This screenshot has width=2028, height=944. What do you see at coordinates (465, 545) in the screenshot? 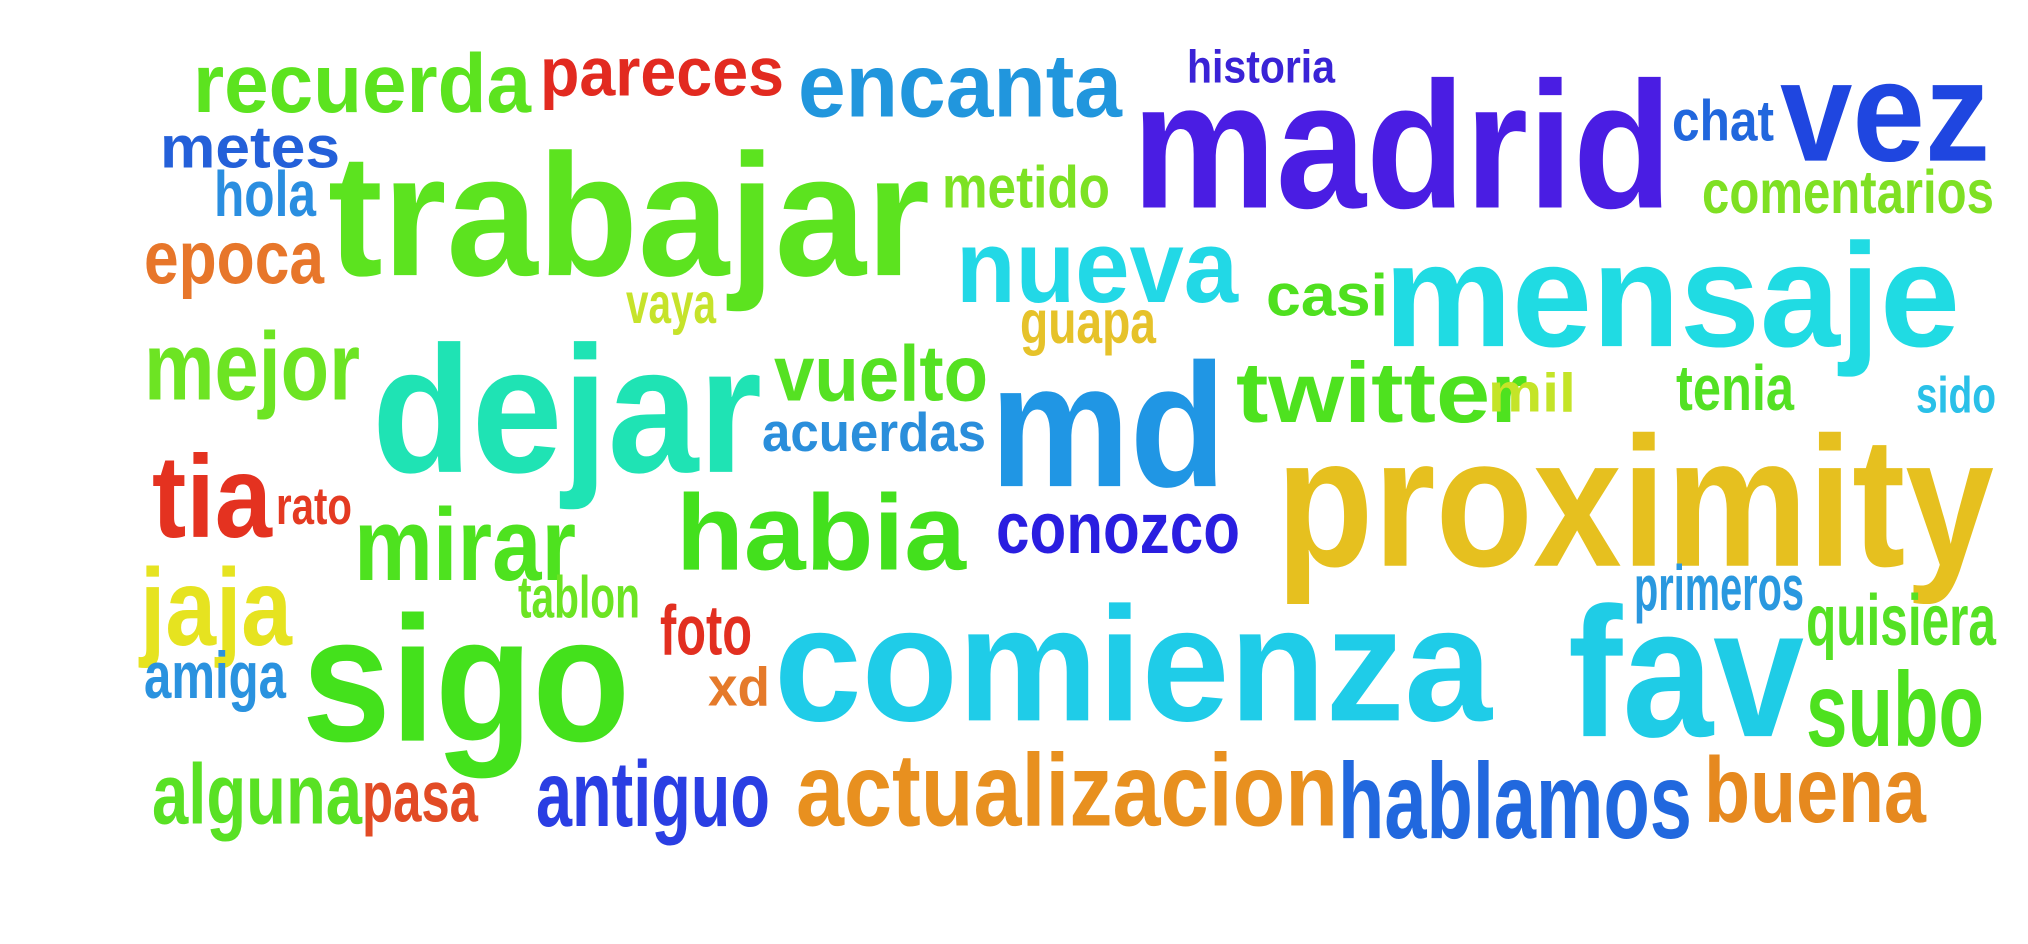
I see `word-mirar: mirar` at bounding box center [465, 545].